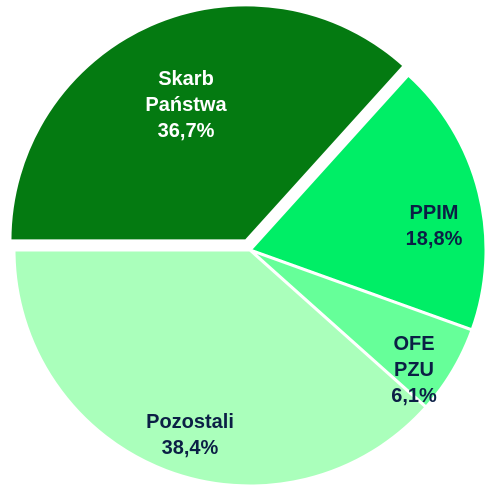 Image resolution: width=488 pixels, height=488 pixels. I want to click on slice-label: Skarb Państwa 36,7%, so click(185, 105).